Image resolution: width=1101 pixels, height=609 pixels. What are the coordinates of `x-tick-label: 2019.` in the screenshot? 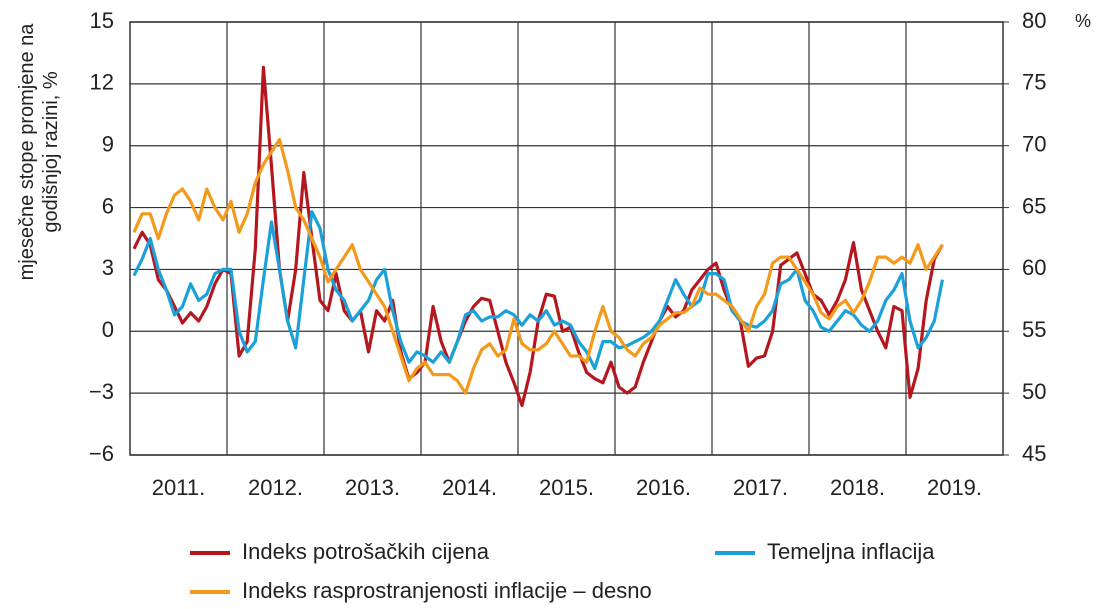 It's located at (954, 487).